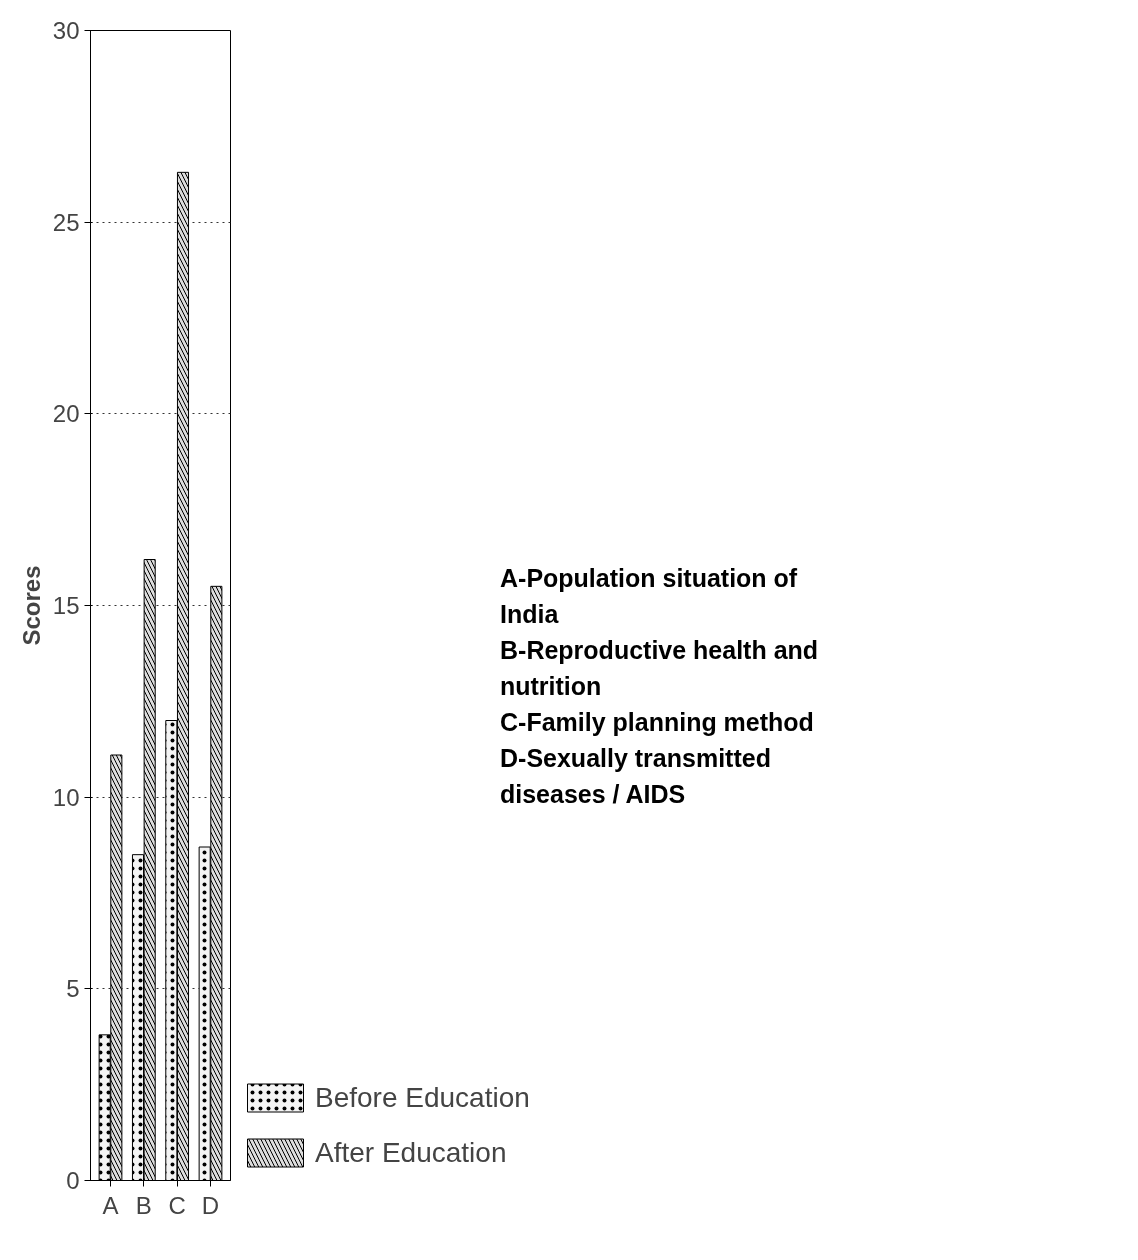 The image size is (1138, 1260). I want to click on y-tick-label: 25, so click(66, 222).